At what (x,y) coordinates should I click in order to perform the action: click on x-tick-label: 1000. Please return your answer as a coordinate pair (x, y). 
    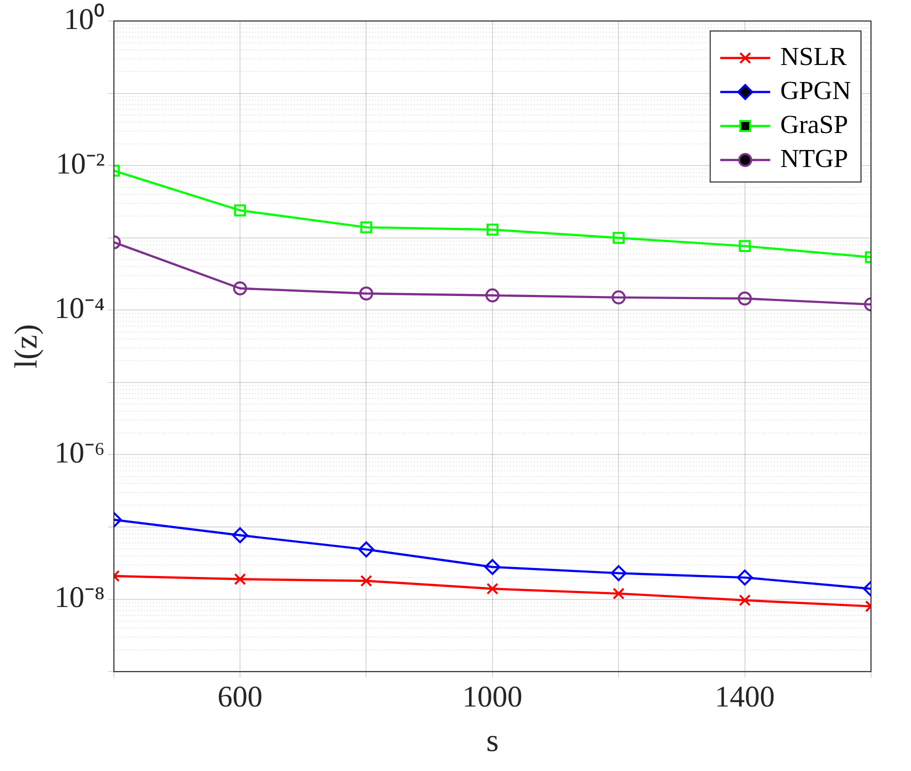
    Looking at the image, I should click on (492, 697).